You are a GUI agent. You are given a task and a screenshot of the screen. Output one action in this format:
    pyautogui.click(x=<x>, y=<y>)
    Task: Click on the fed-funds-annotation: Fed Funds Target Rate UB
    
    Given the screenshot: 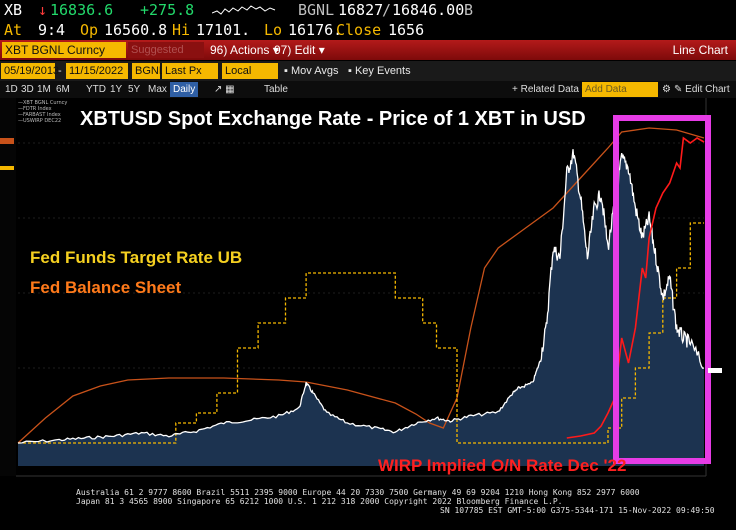 What is the action you would take?
    pyautogui.click(x=136, y=257)
    